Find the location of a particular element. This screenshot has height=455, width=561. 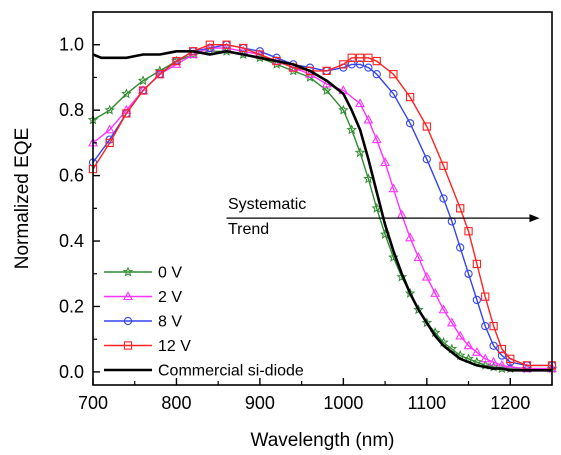

legend-label: 2 V is located at coordinates (170, 297).